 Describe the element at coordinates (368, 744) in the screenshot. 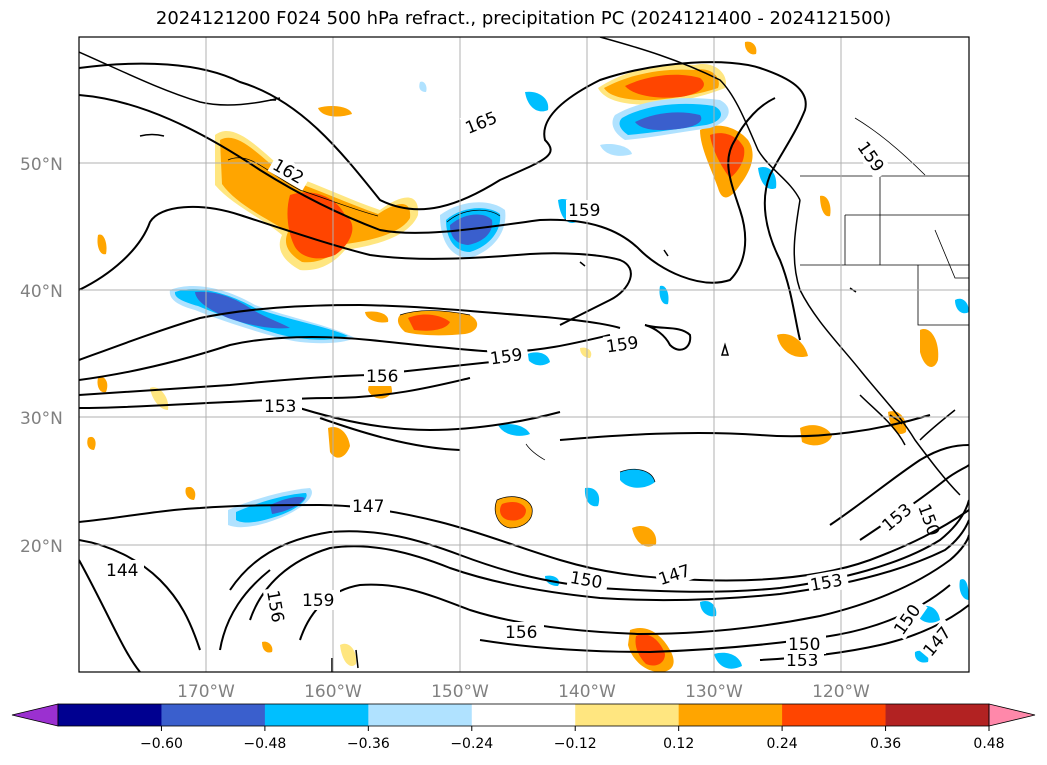

I see `colorbar-tick-label: −0.36` at that location.